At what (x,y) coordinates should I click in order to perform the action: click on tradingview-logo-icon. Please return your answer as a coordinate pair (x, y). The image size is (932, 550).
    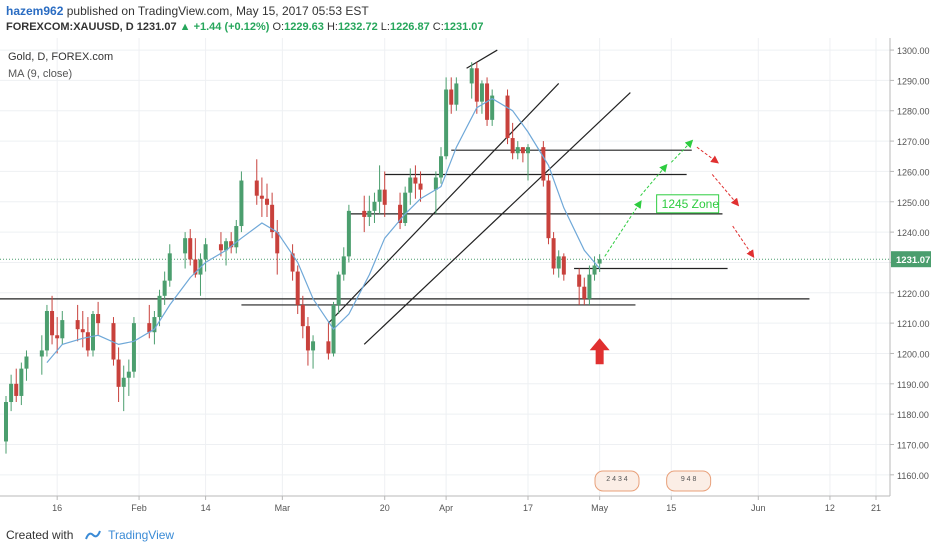
    Looking at the image, I should click on (92, 535).